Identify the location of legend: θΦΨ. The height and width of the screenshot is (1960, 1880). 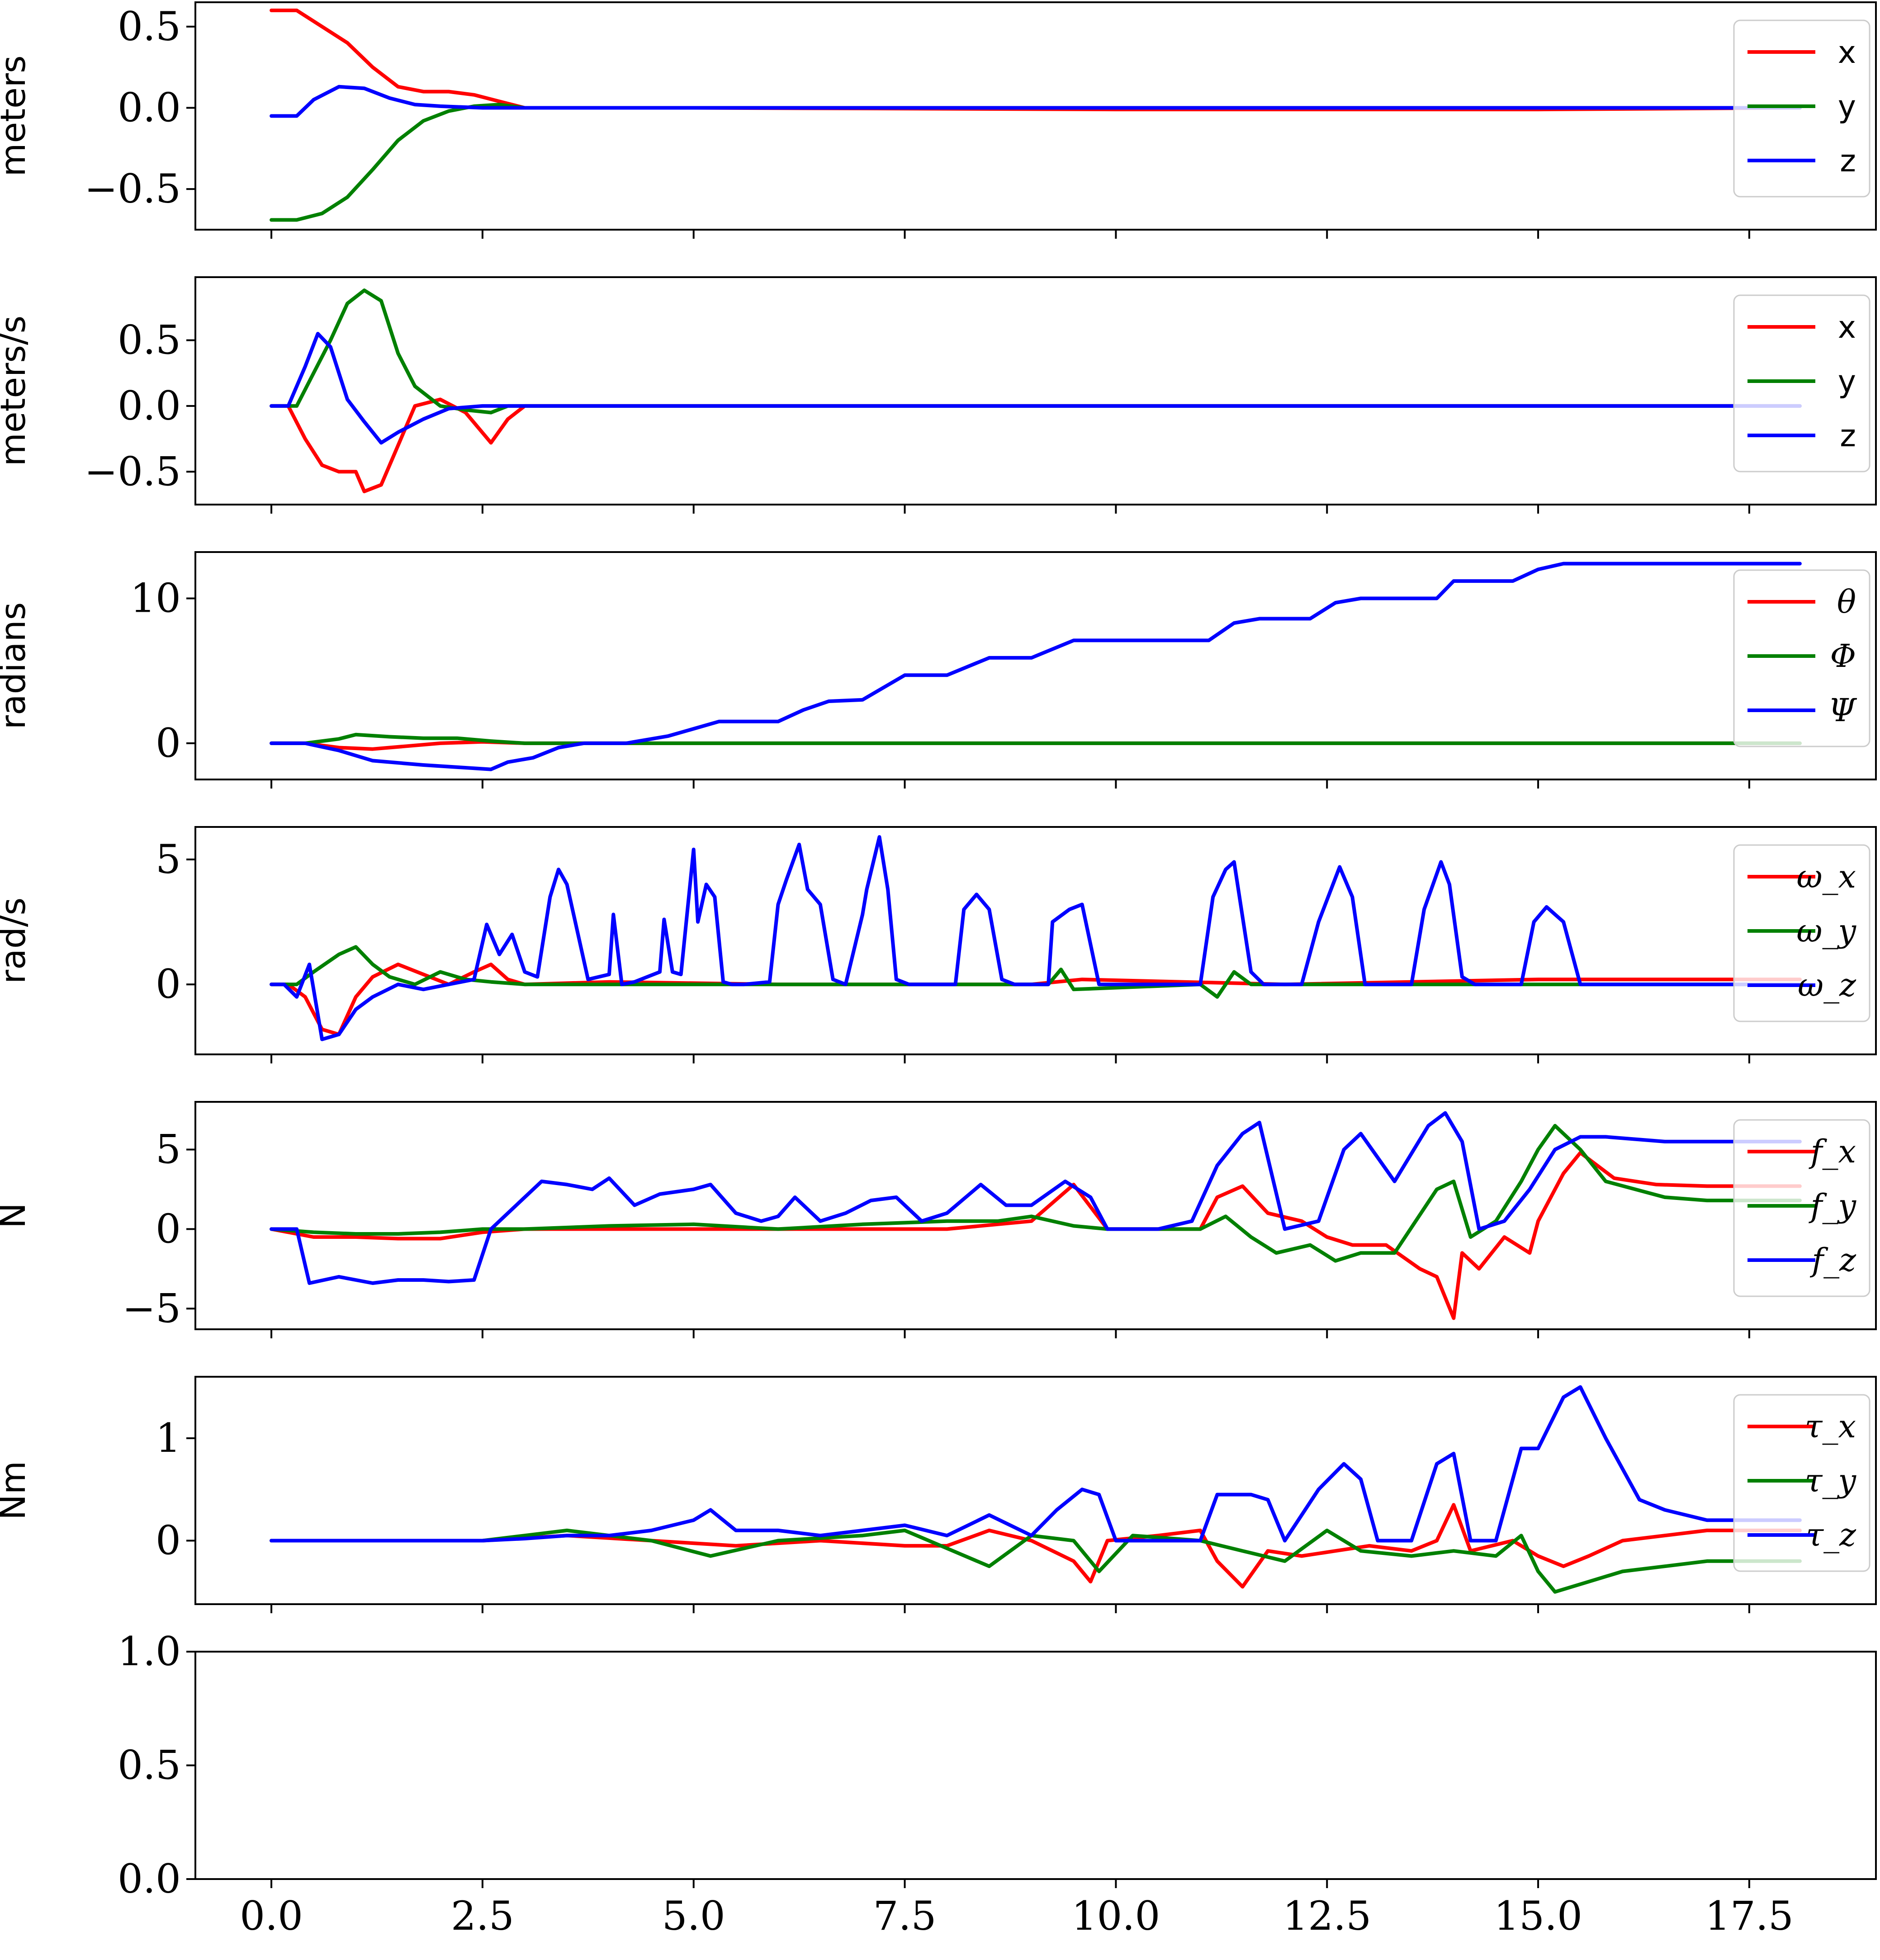
(1802, 658).